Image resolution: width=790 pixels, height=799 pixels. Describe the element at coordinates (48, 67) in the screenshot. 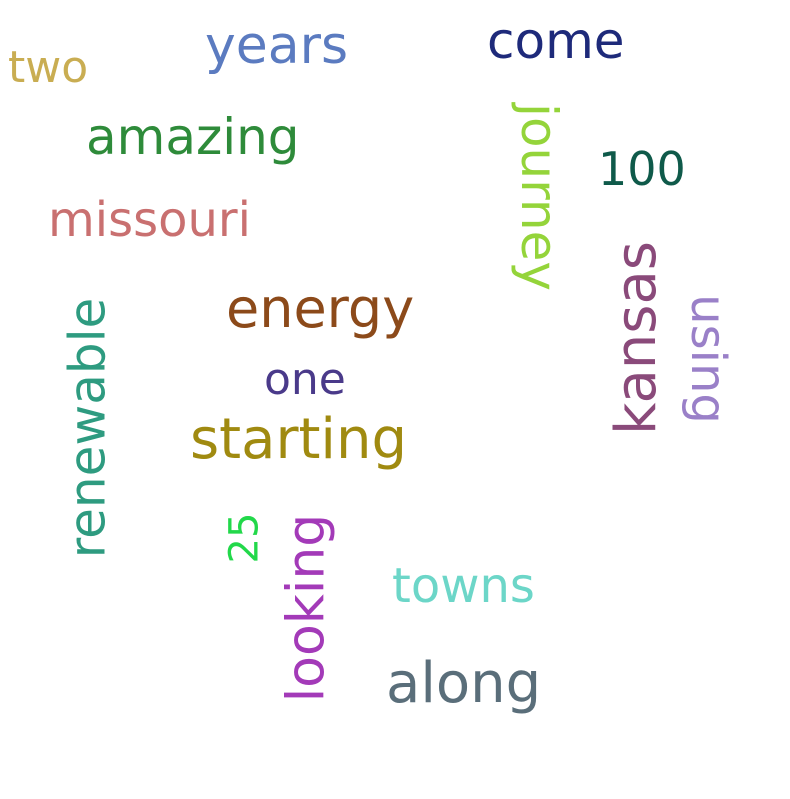

I see `word-two: two` at that location.